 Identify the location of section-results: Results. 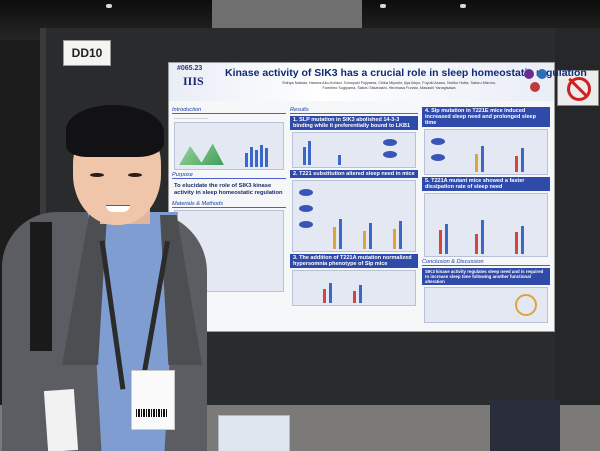
(354, 110).